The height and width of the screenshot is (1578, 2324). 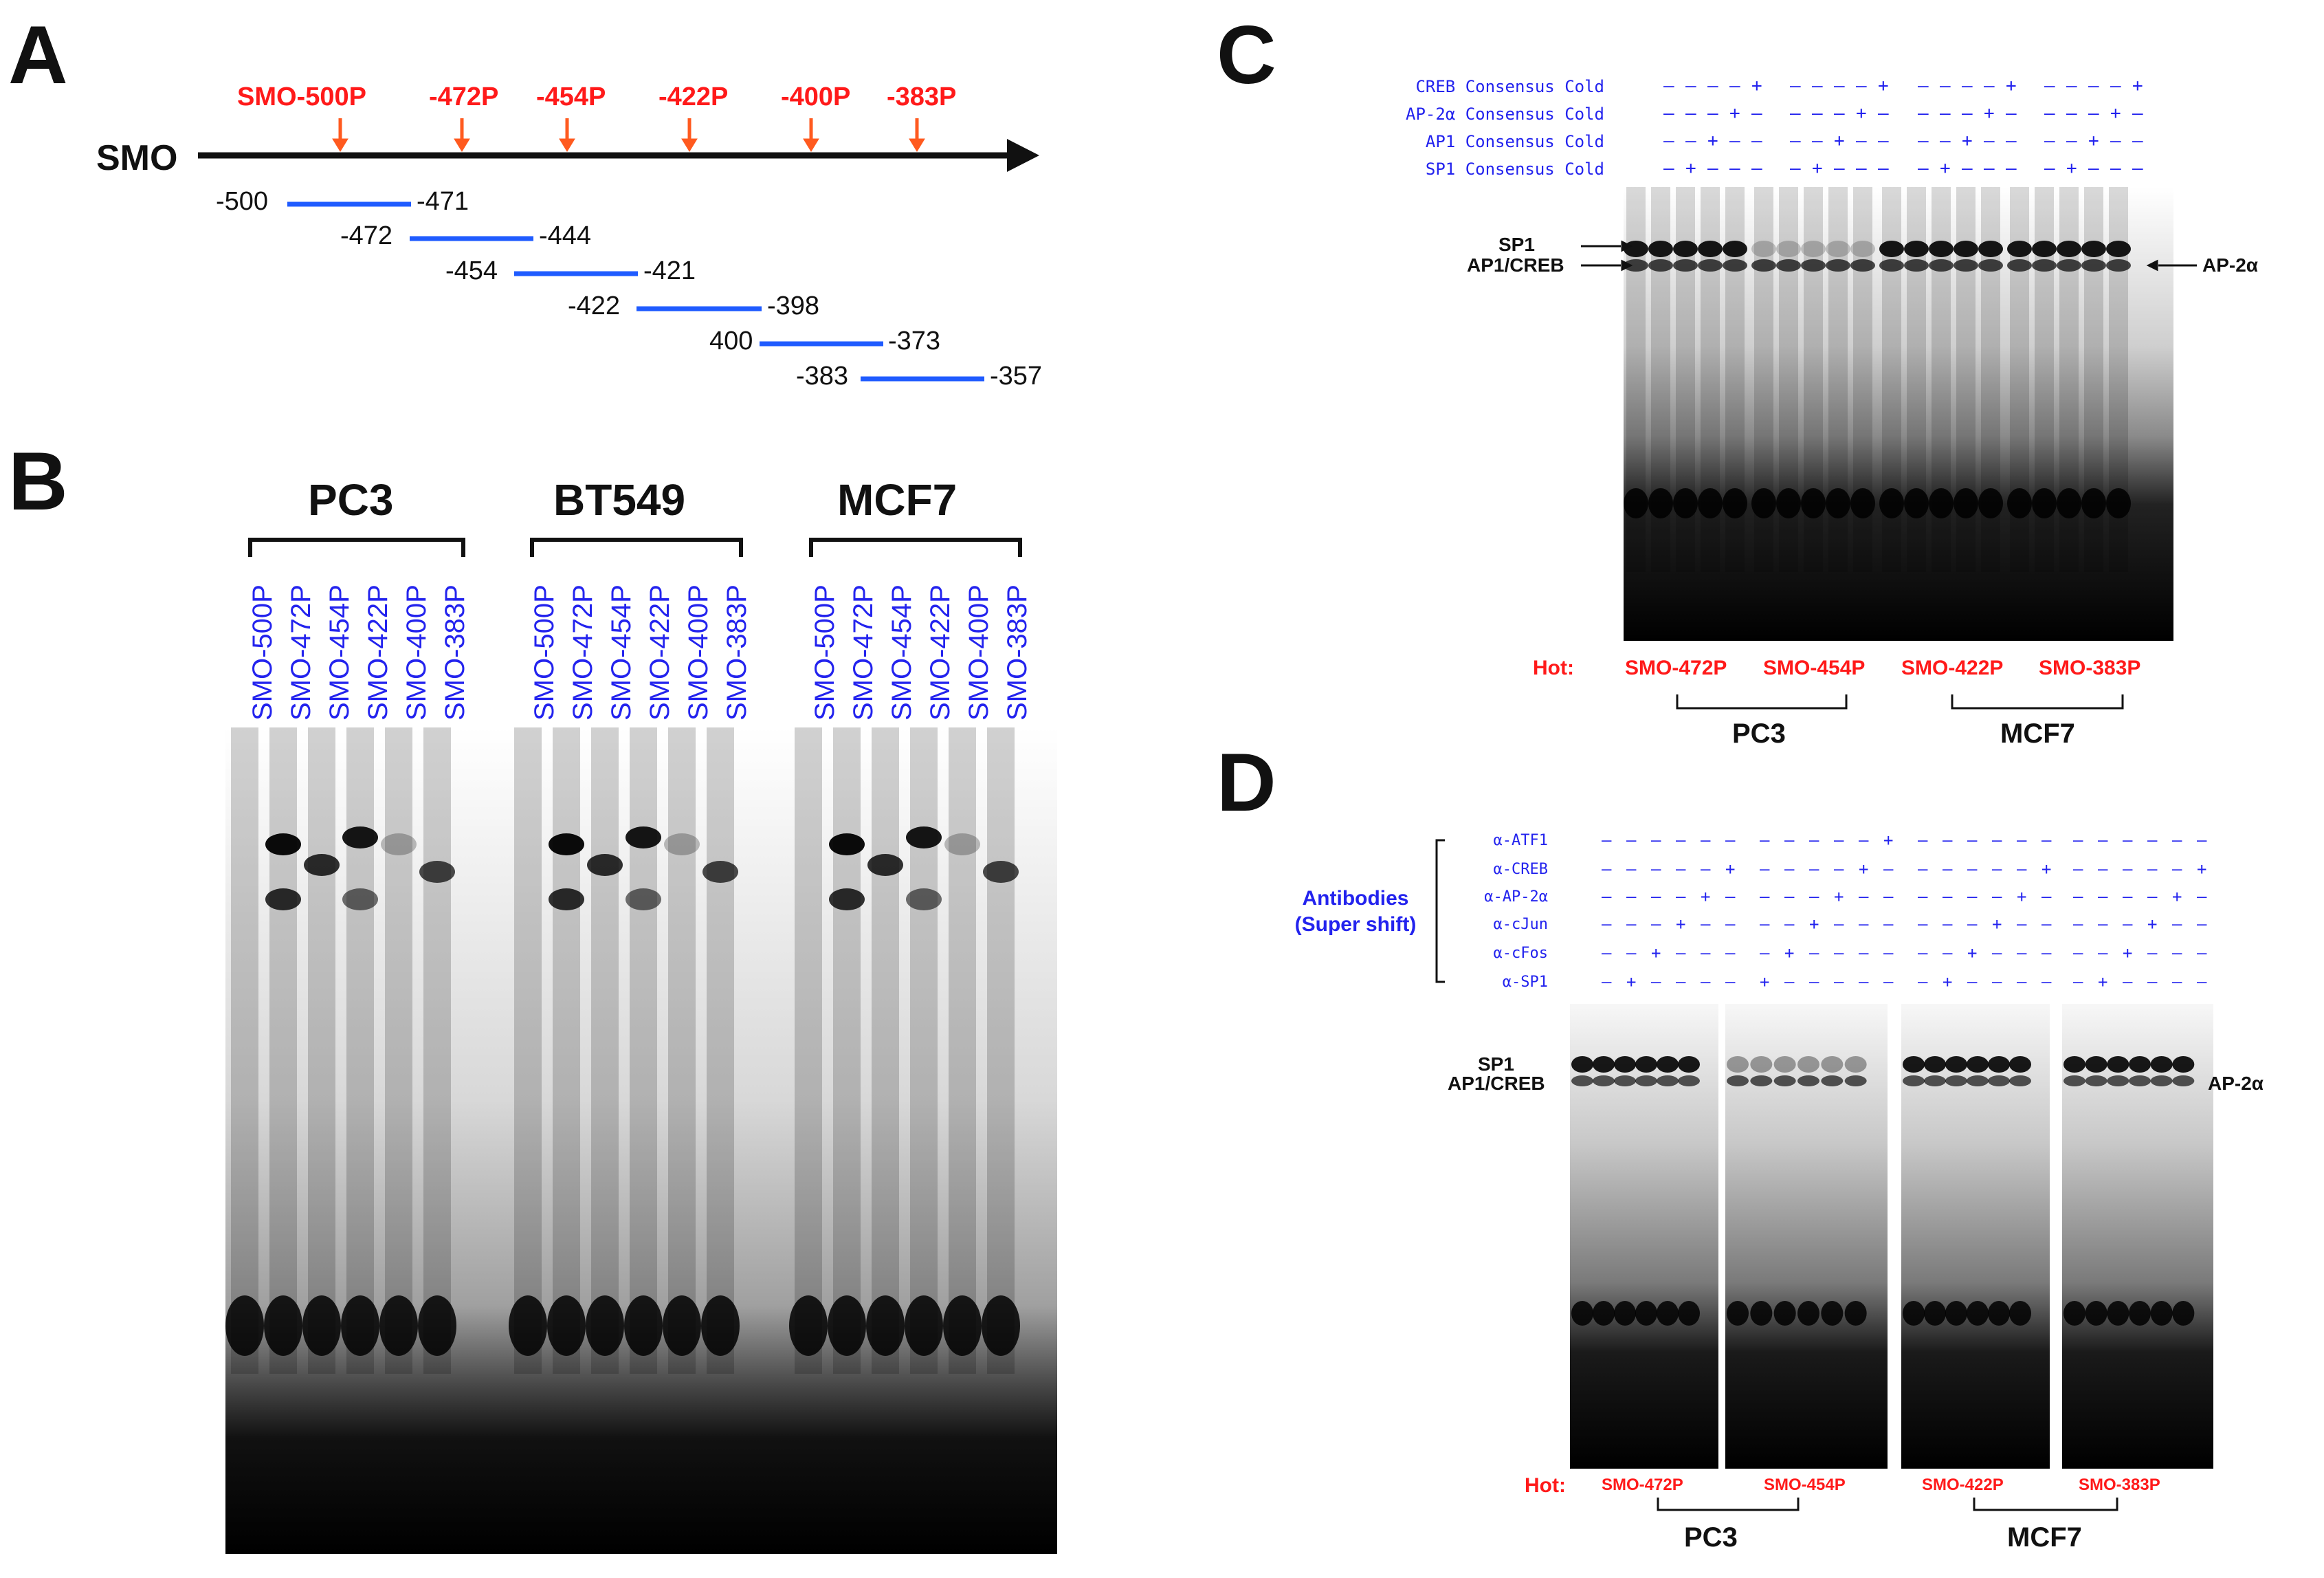 What do you see at coordinates (1644, 1236) in the screenshot?
I see `gel-block` at bounding box center [1644, 1236].